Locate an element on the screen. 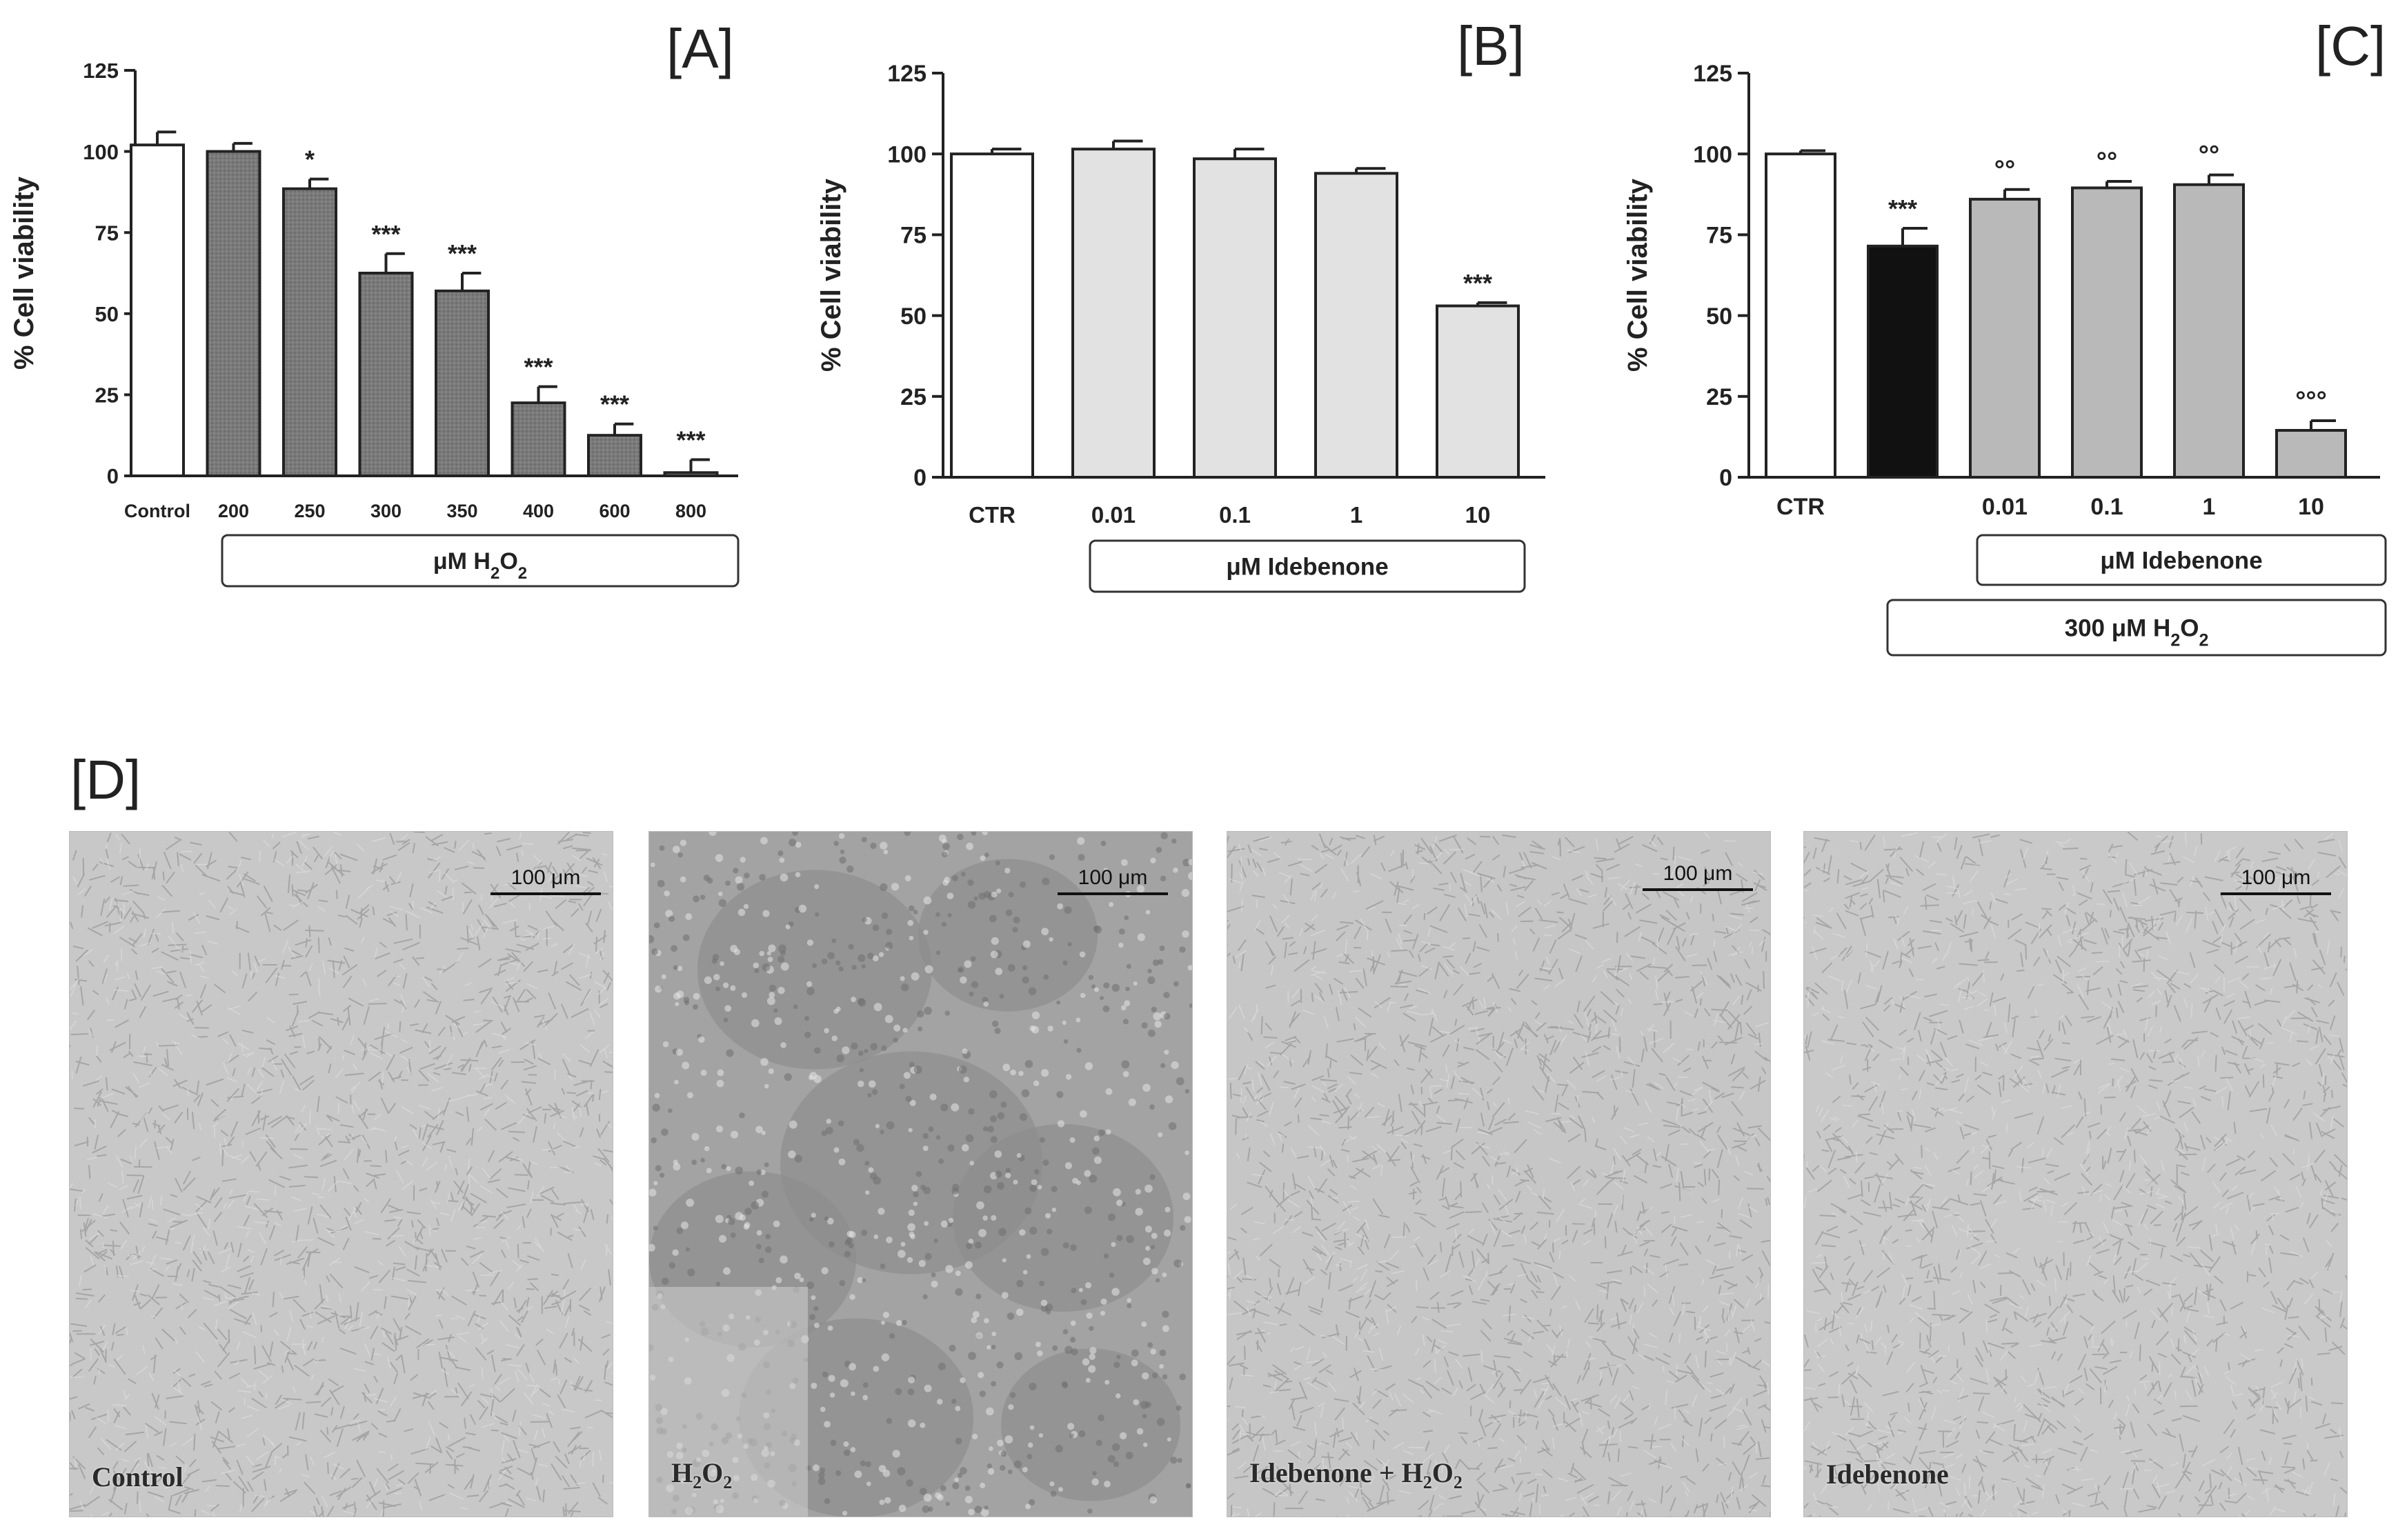  significance-marker: *** is located at coordinates (690, 440).